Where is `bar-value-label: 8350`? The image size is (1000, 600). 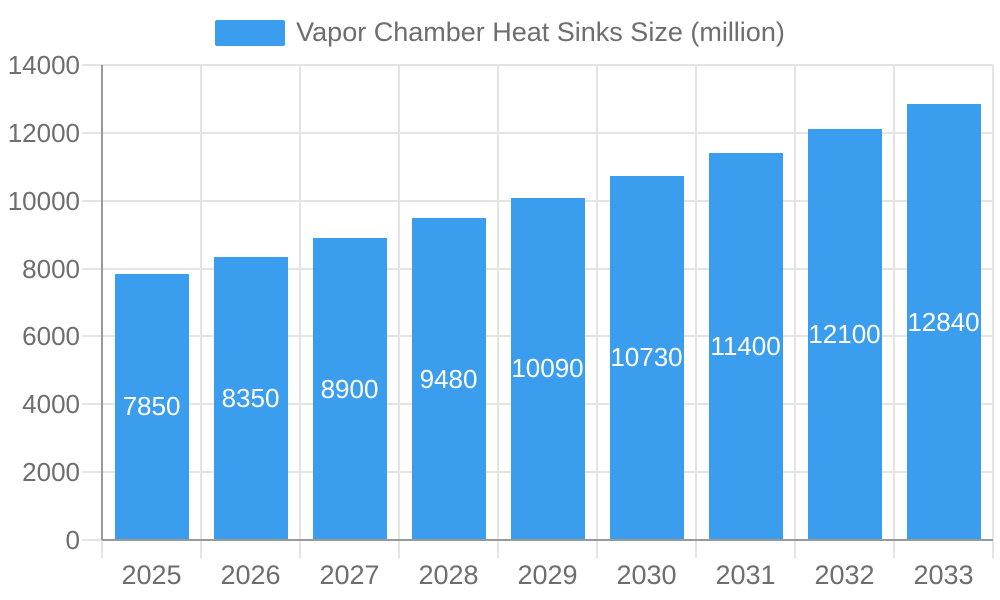 bar-value-label: 8350 is located at coordinates (250, 397).